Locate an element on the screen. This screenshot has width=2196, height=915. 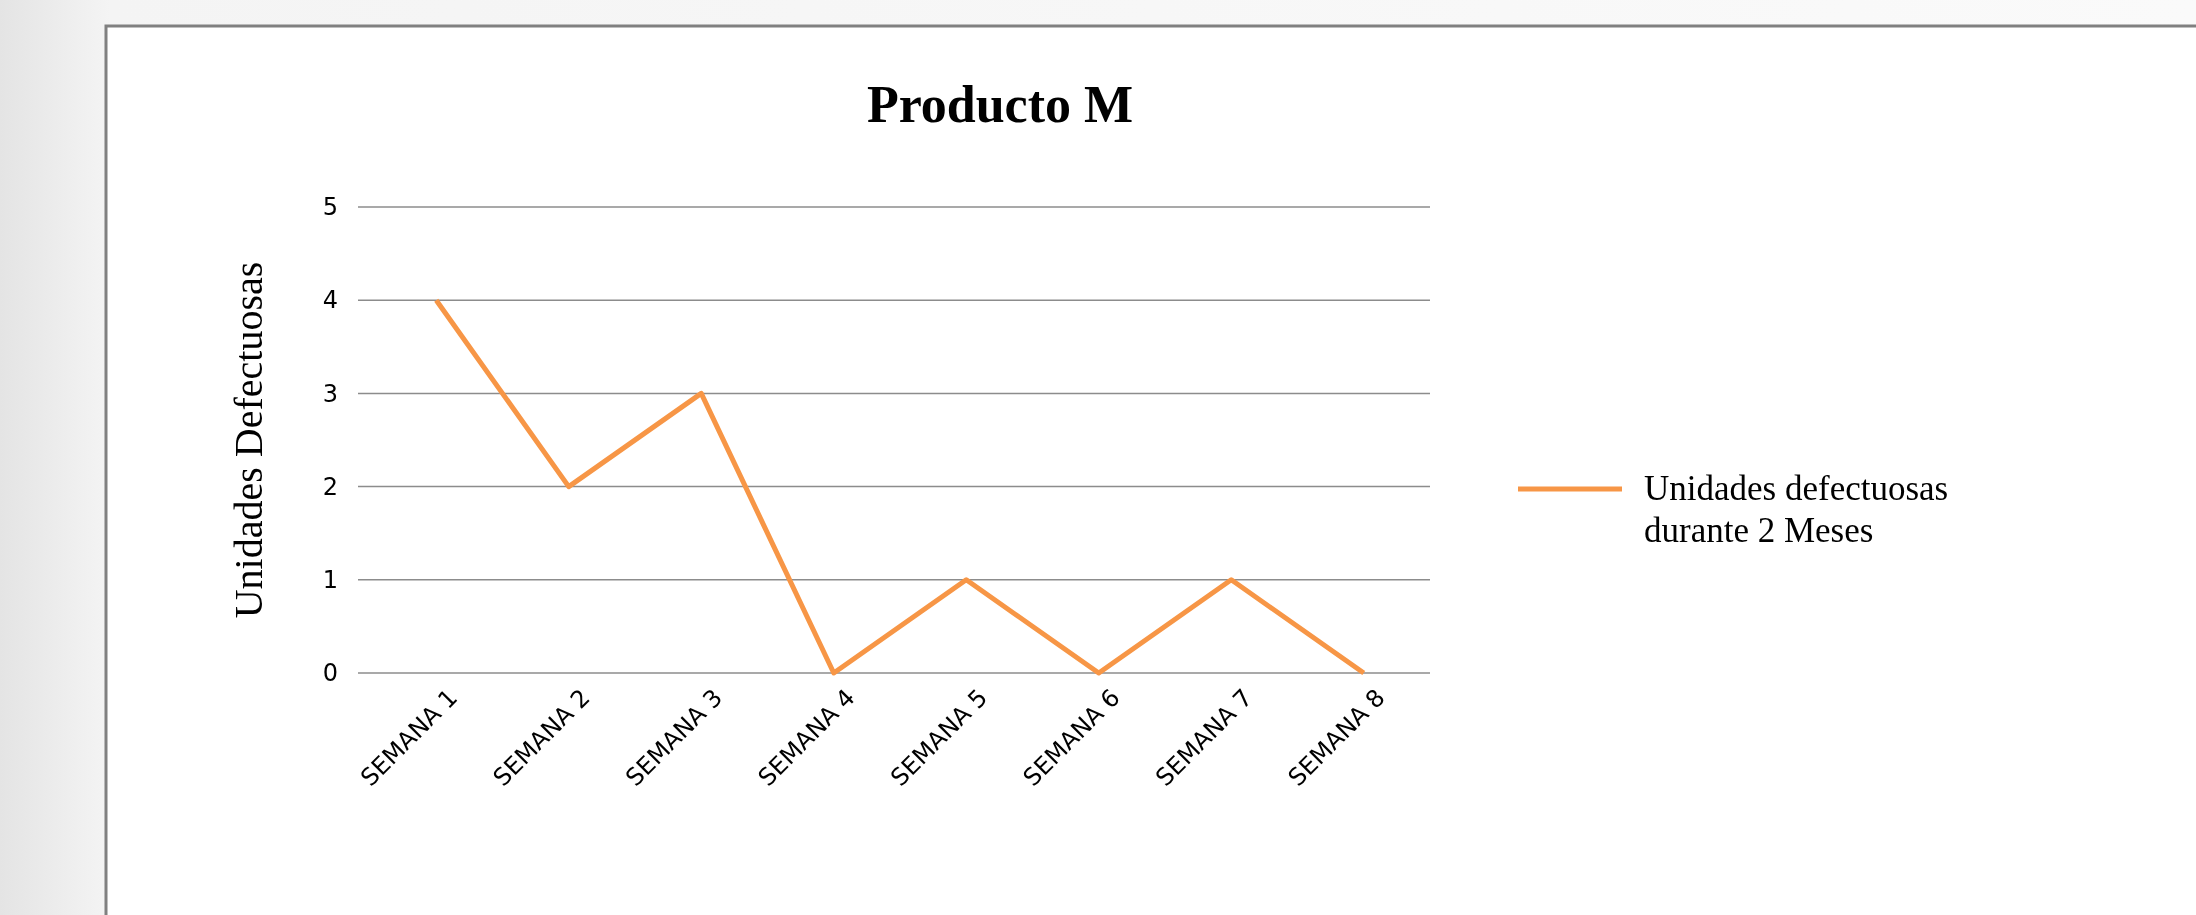
legend-label: Unidades defectuosas durante 2 Meses is located at coordinates (1796, 509).